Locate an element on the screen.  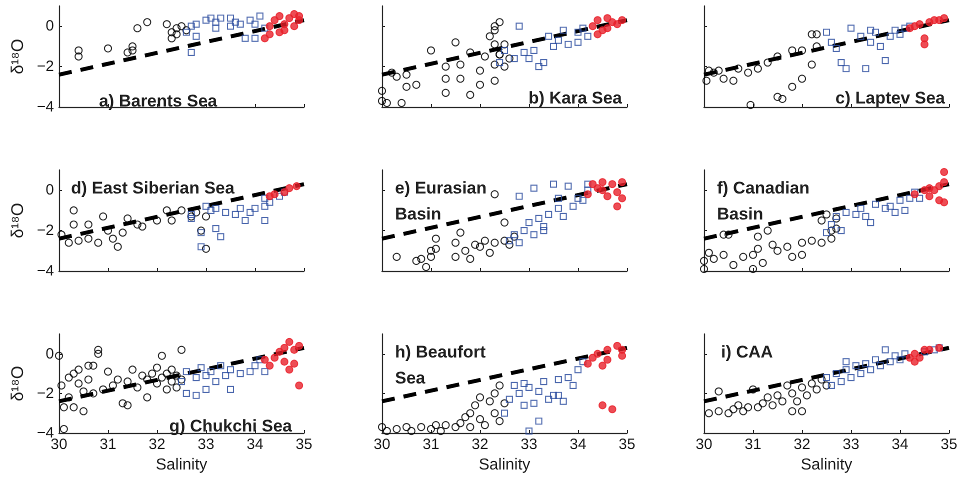
text: h) Beaufort Sea is located at coordinates (440, 365).